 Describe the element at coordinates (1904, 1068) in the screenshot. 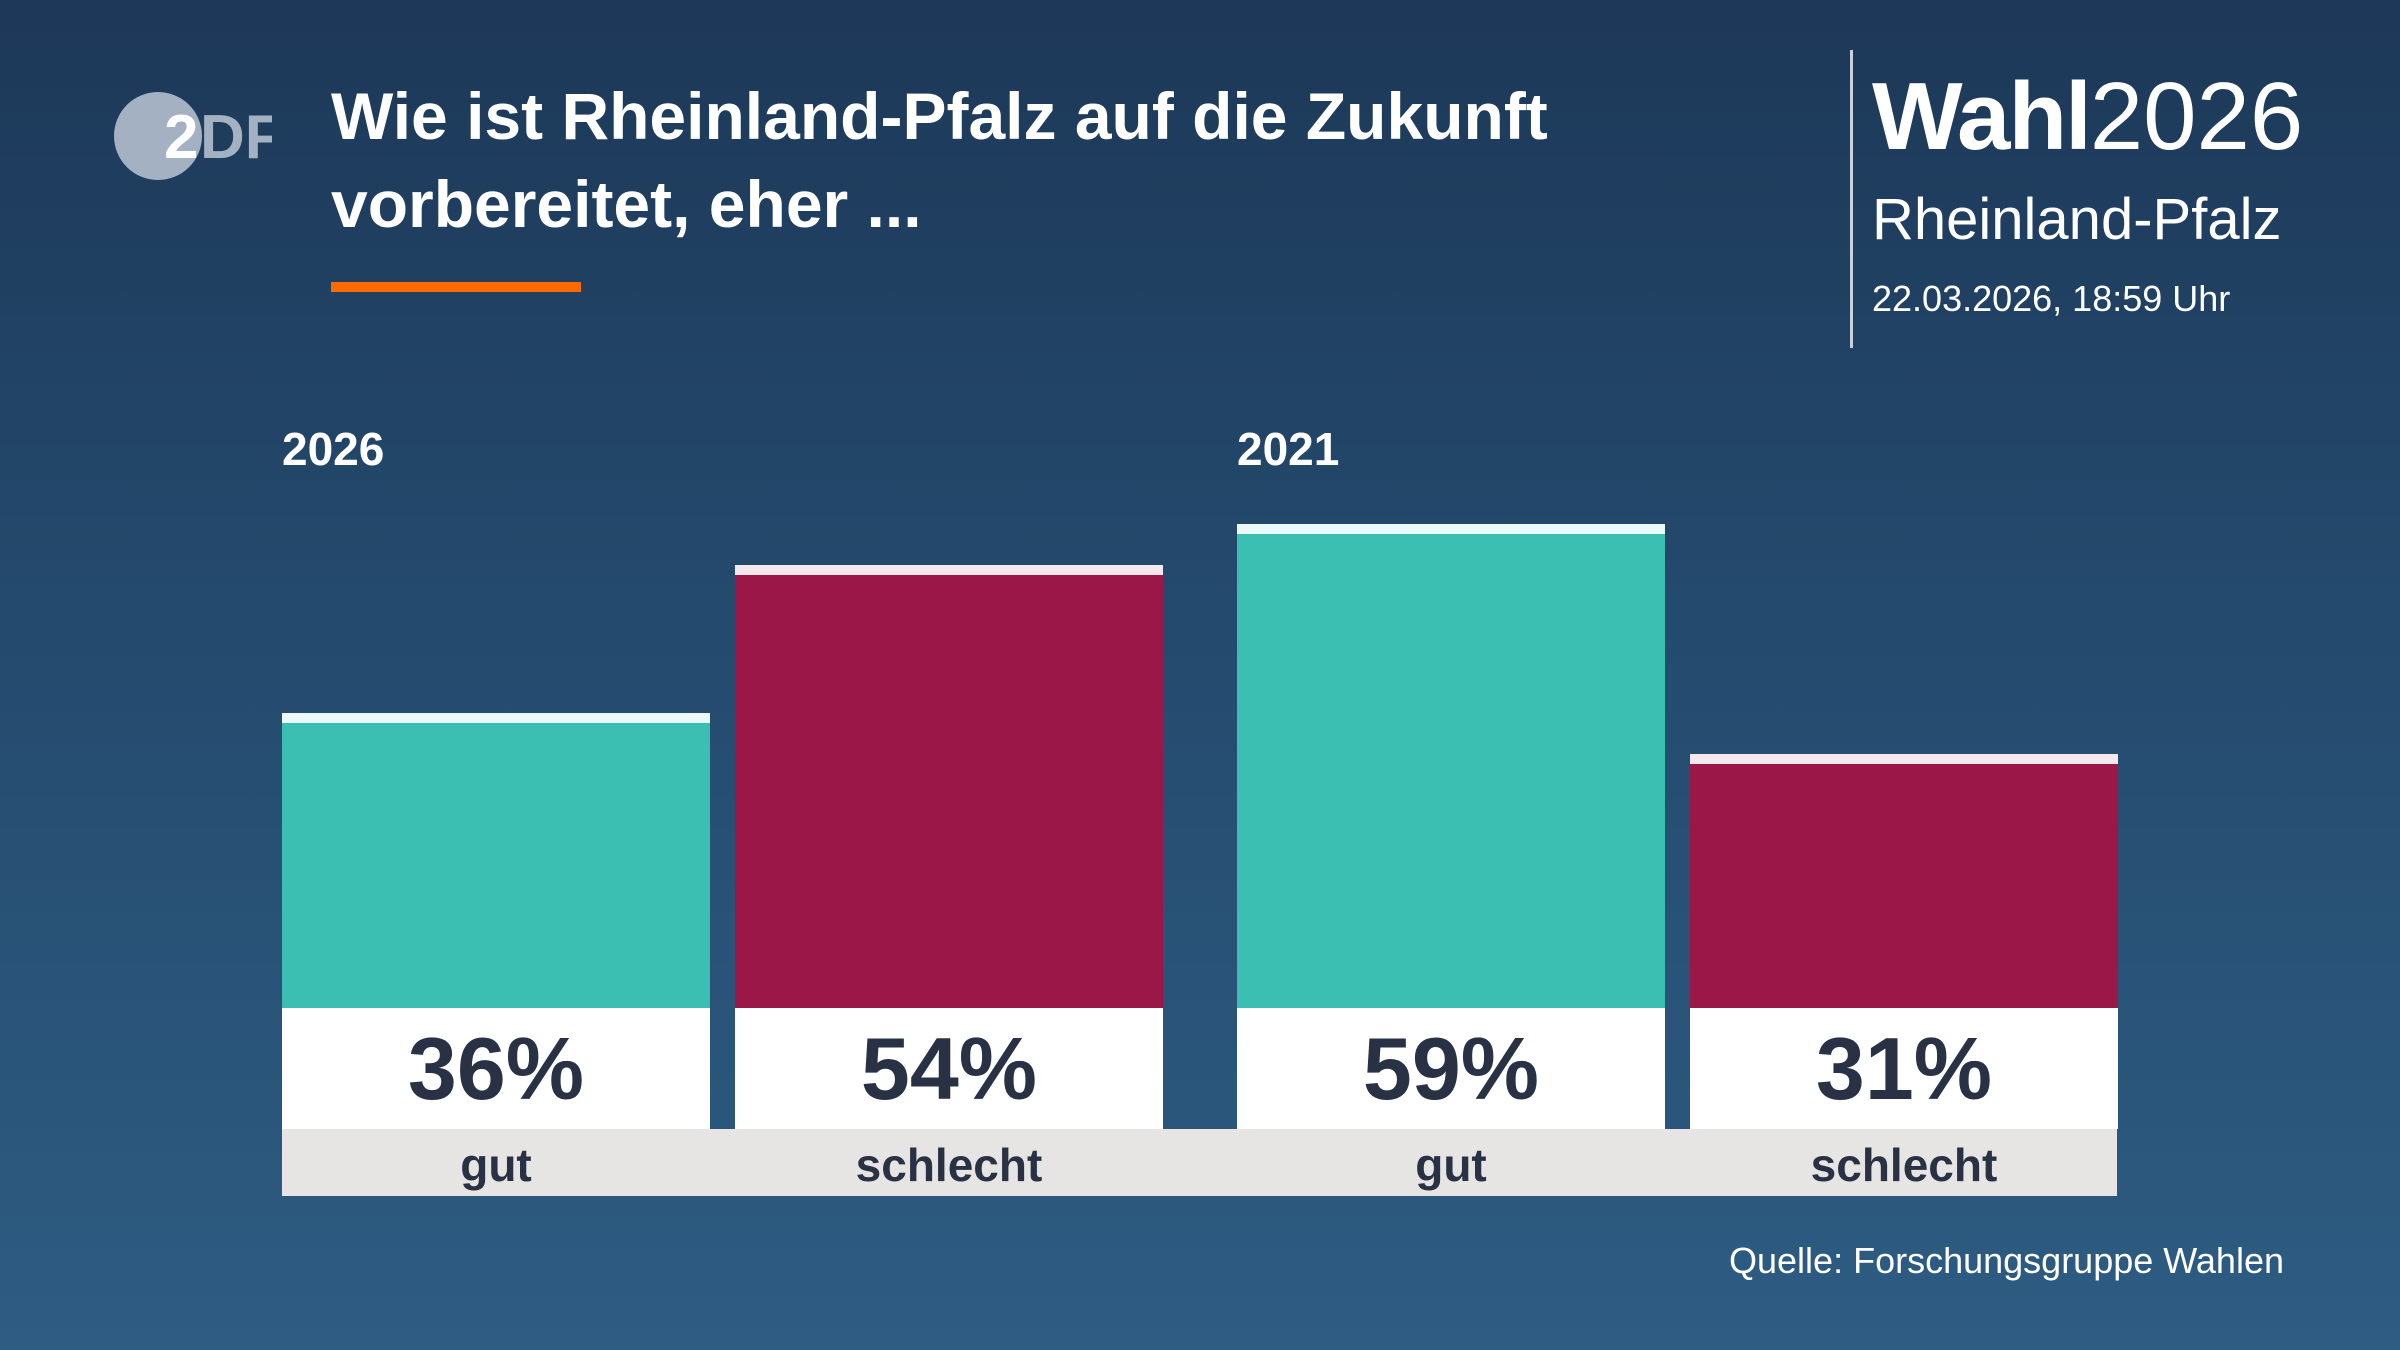

I see `value-label: 31%` at that location.